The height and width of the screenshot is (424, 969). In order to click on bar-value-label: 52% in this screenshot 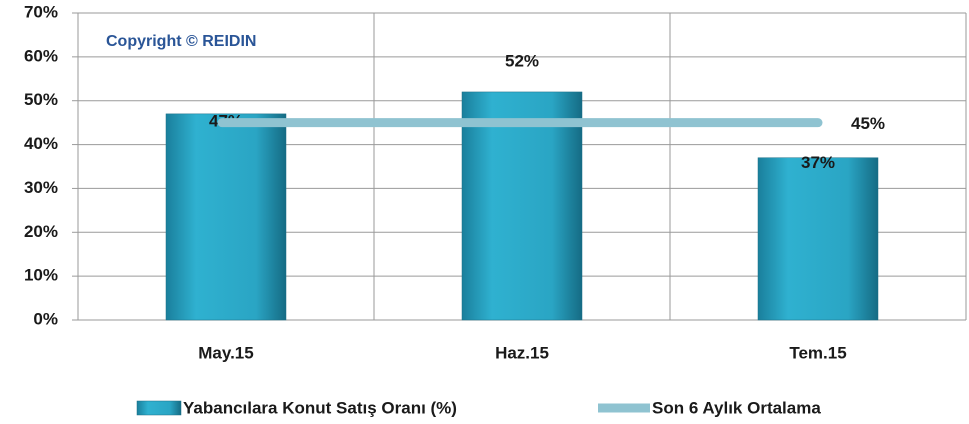, I will do `click(522, 60)`.